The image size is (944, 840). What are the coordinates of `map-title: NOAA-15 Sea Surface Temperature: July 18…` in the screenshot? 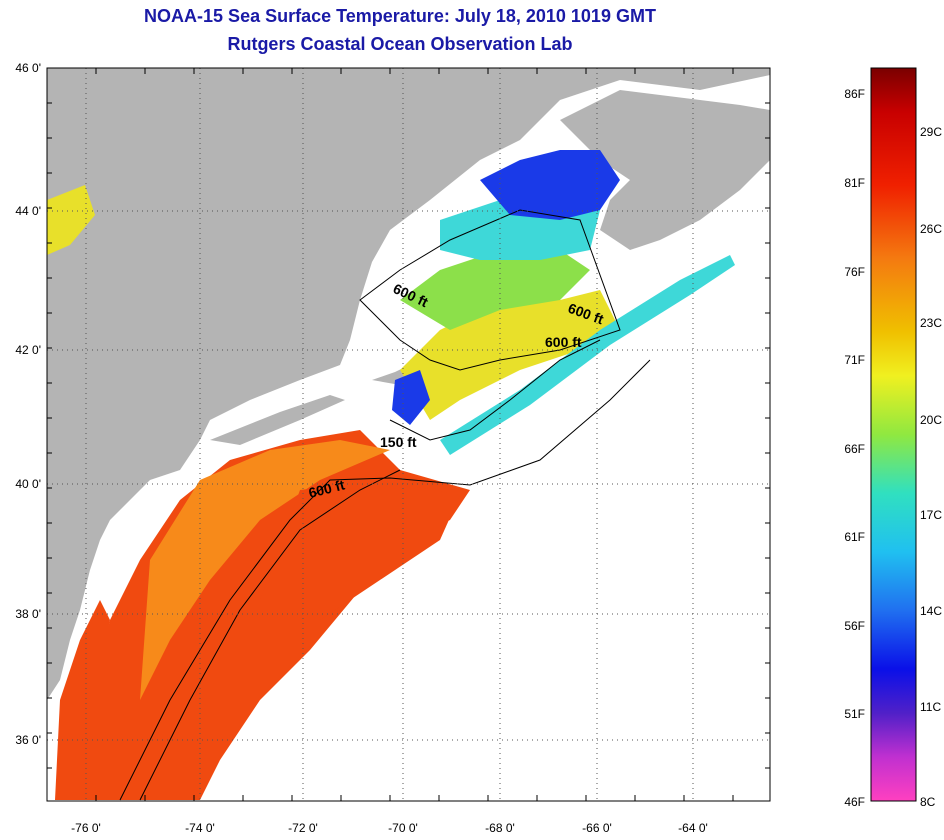 It's located at (400, 16).